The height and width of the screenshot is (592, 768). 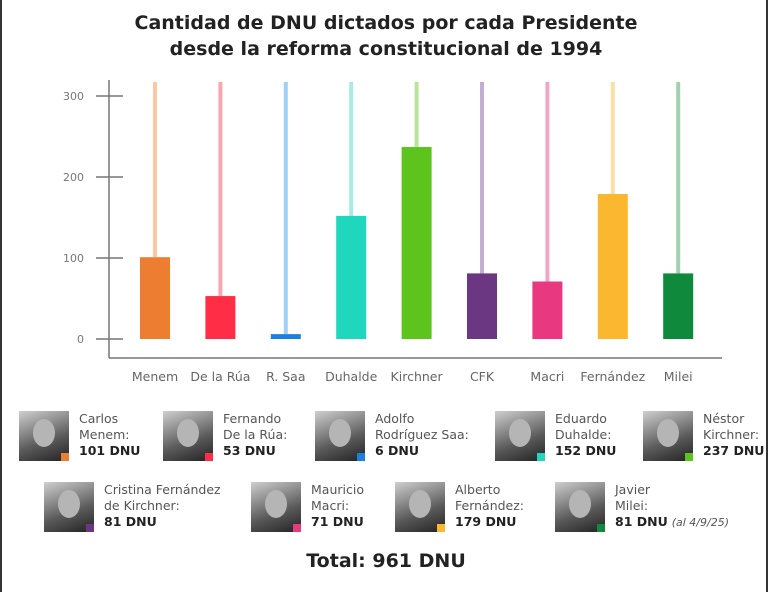 I want to click on x-tick-label: Macri, so click(x=547, y=376).